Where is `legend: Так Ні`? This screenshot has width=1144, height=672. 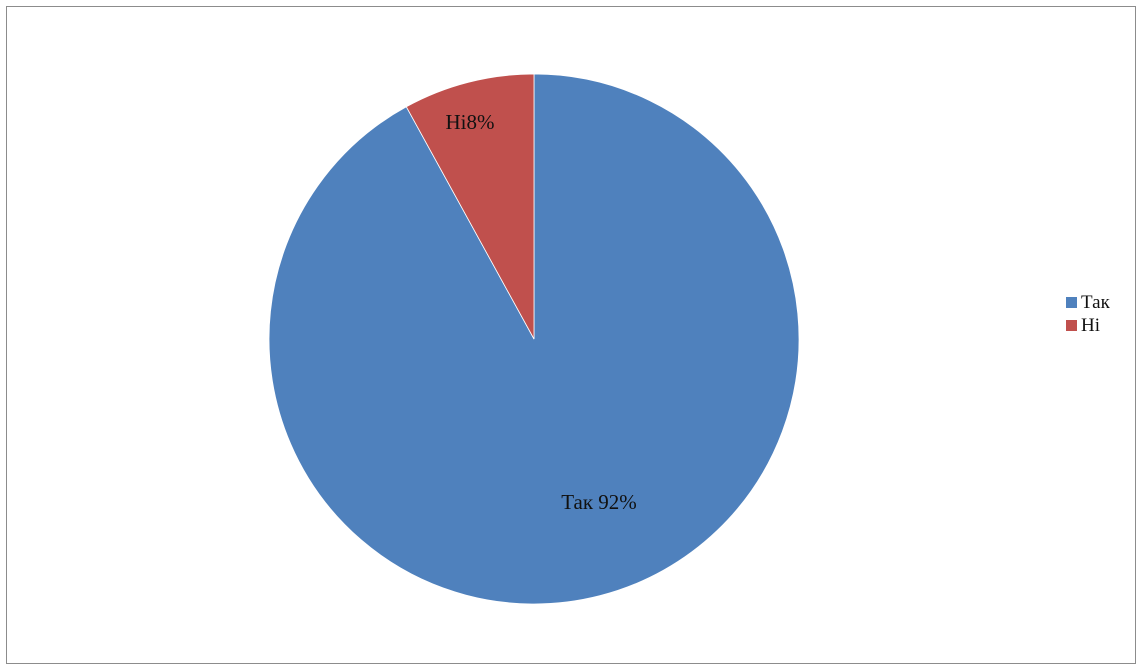
legend: Так Ні is located at coordinates (1088, 314).